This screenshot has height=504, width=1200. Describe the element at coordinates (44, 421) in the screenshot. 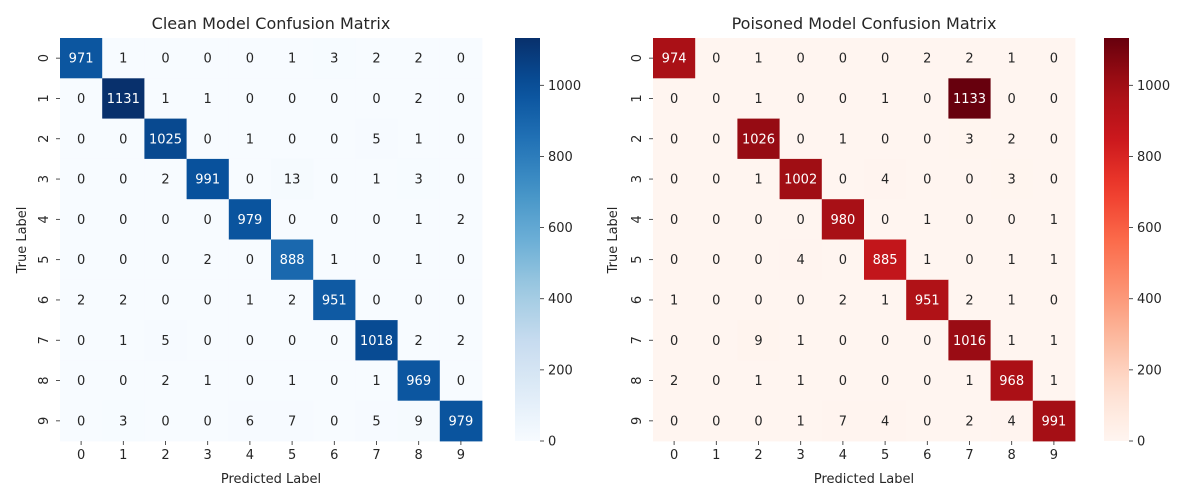

I see `y-tick-label: 9` at that location.